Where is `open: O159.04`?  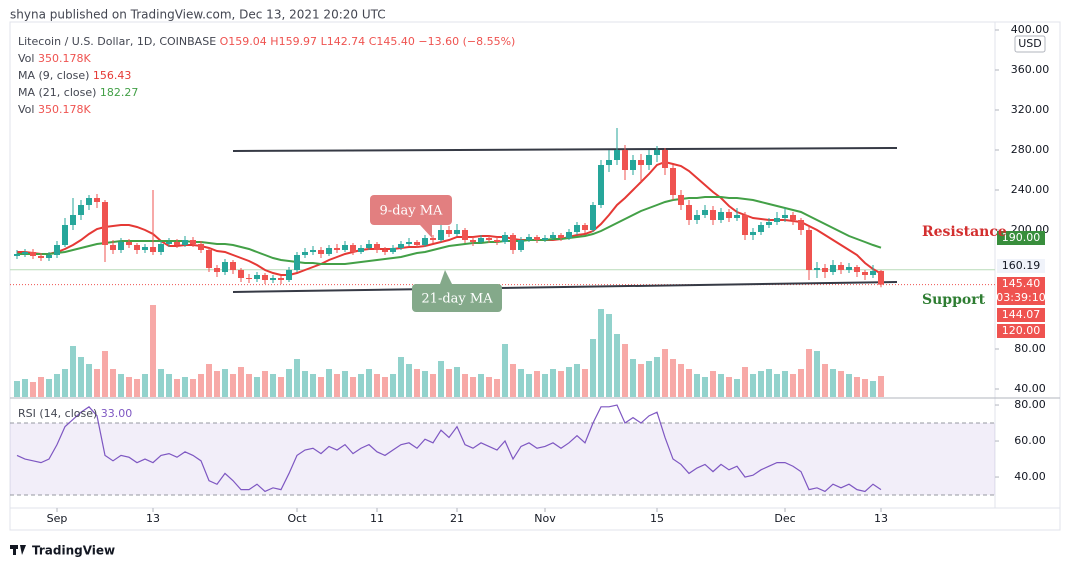 open: O159.04 is located at coordinates (243, 41).